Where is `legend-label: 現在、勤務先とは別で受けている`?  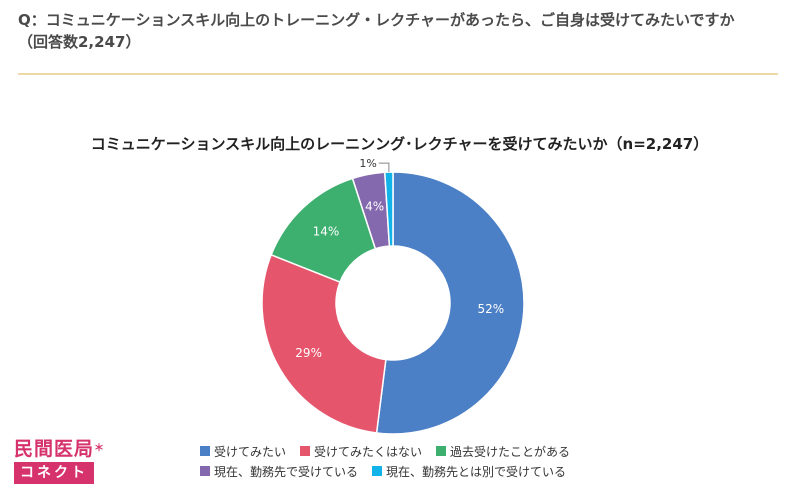
legend-label: 現在、勤務先とは別で受けている is located at coordinates (476, 471).